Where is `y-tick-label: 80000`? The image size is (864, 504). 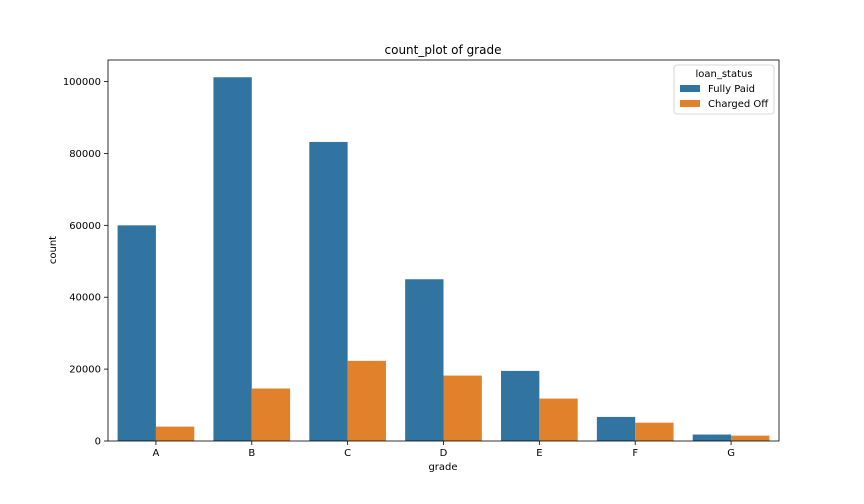
y-tick-label: 80000 is located at coordinates (85, 154).